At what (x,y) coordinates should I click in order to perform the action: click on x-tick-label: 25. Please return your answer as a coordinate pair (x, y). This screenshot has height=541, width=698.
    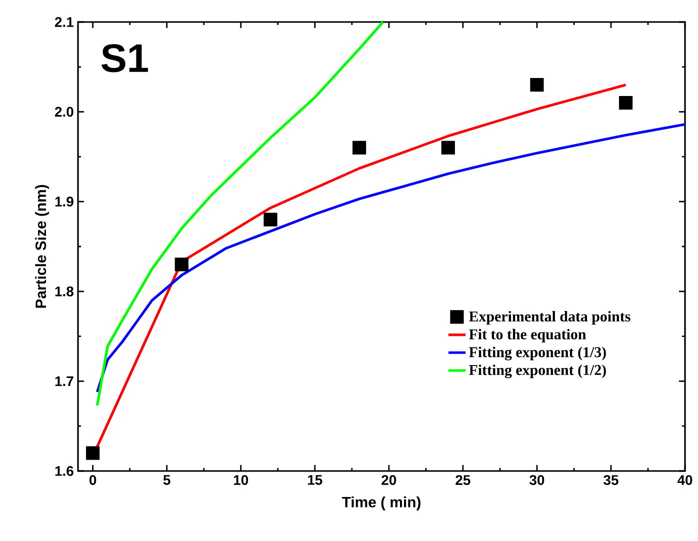
    Looking at the image, I should click on (463, 480).